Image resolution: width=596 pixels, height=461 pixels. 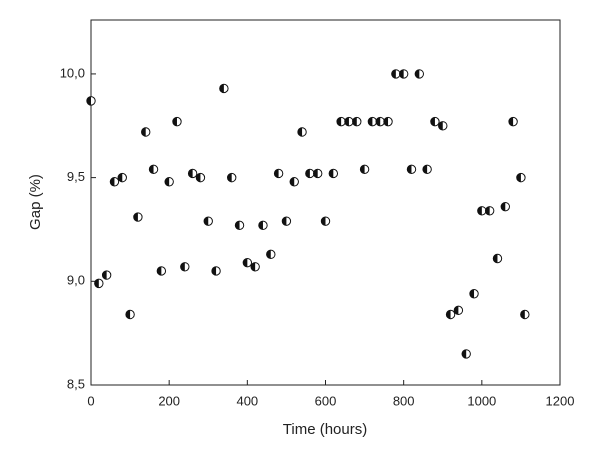 What do you see at coordinates (560, 400) in the screenshot?
I see `x-tick-label: 1200` at bounding box center [560, 400].